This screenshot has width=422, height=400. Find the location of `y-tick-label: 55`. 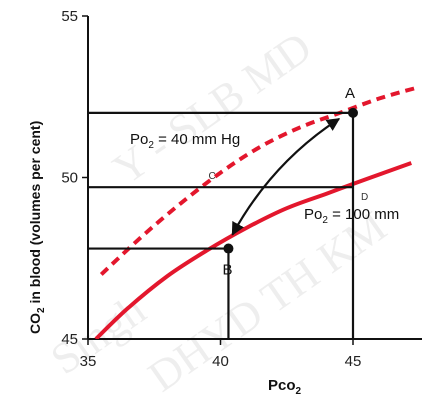

y-tick-label: 55 is located at coordinates (69, 16).